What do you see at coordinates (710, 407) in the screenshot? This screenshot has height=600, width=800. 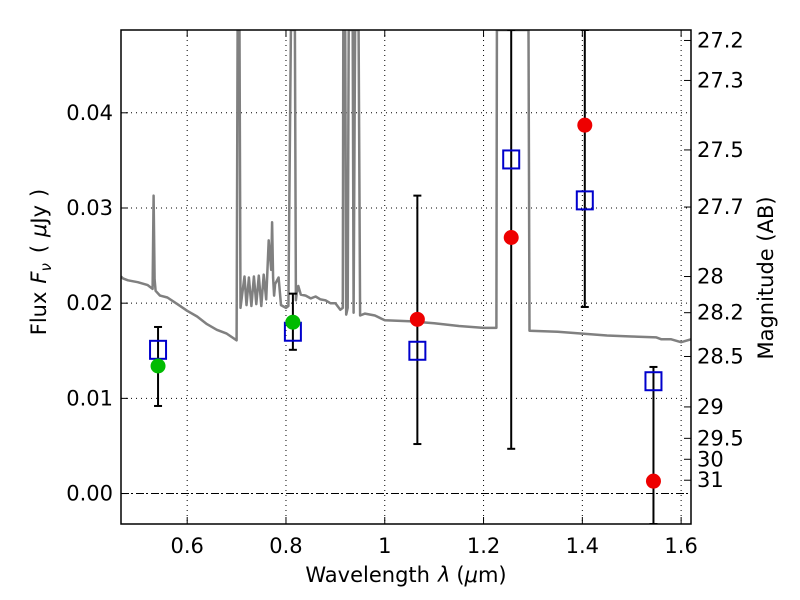 I see `right-tick-label: 29` at bounding box center [710, 407].